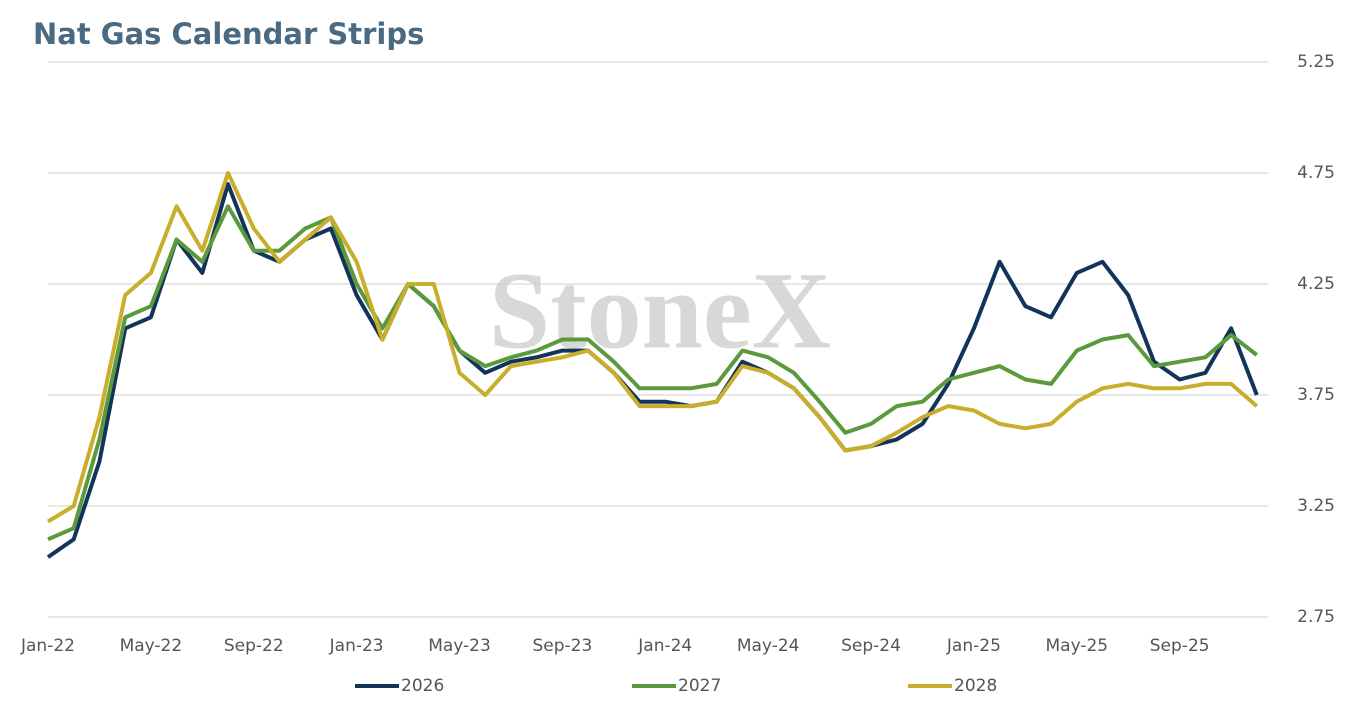  What do you see at coordinates (664, 646) in the screenshot?
I see `x-tick-label: Jan-24` at bounding box center [664, 646].